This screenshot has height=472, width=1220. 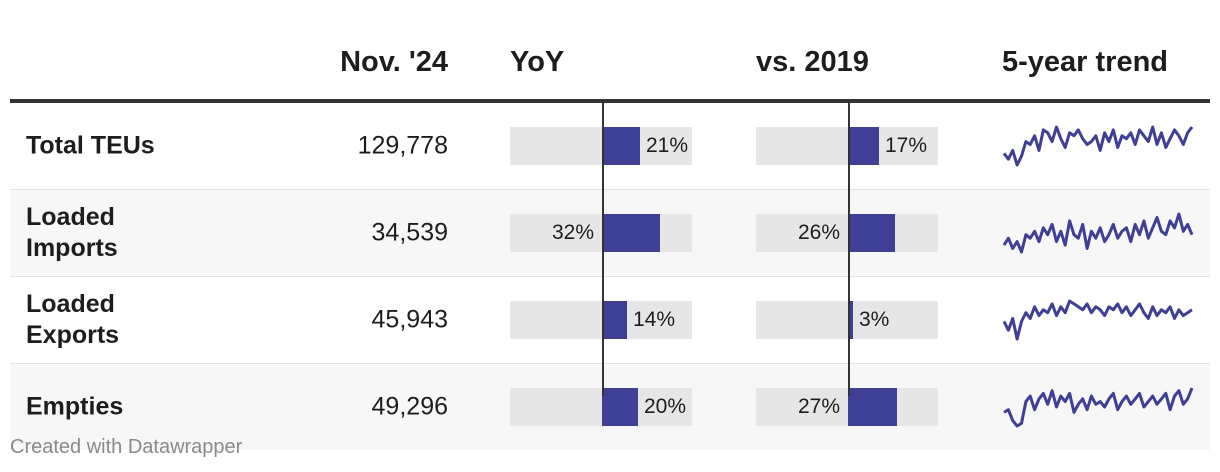 I want to click on yoy-label: 14%, so click(x=654, y=319).